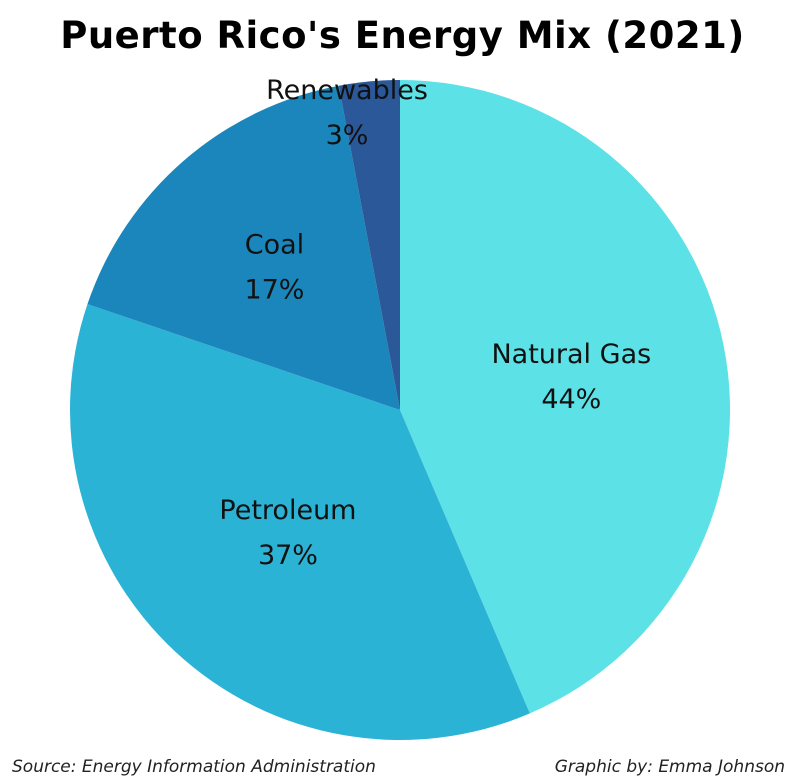 This screenshot has width=805, height=783. Describe the element at coordinates (287, 510) in the screenshot. I see `slice-label: Petroleum` at that location.